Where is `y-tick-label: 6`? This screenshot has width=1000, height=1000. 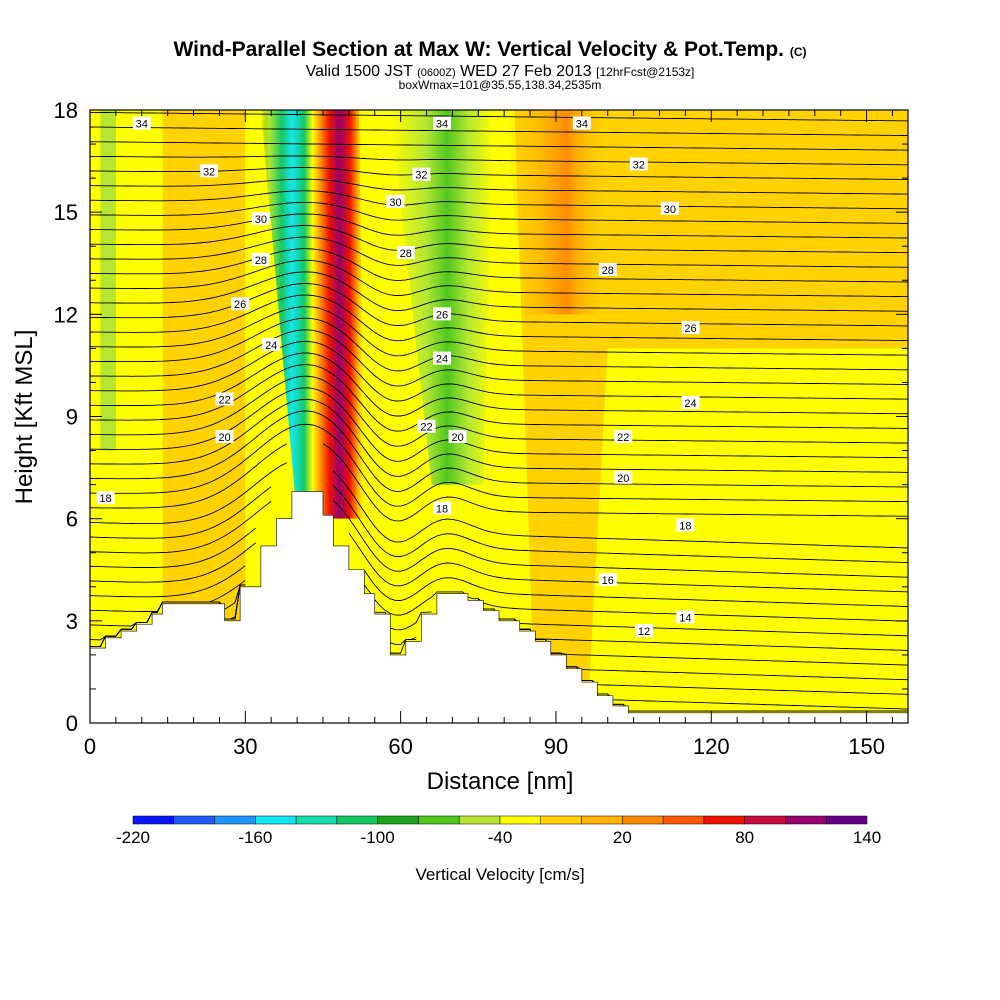 y-tick-label: 6 is located at coordinates (72, 519).